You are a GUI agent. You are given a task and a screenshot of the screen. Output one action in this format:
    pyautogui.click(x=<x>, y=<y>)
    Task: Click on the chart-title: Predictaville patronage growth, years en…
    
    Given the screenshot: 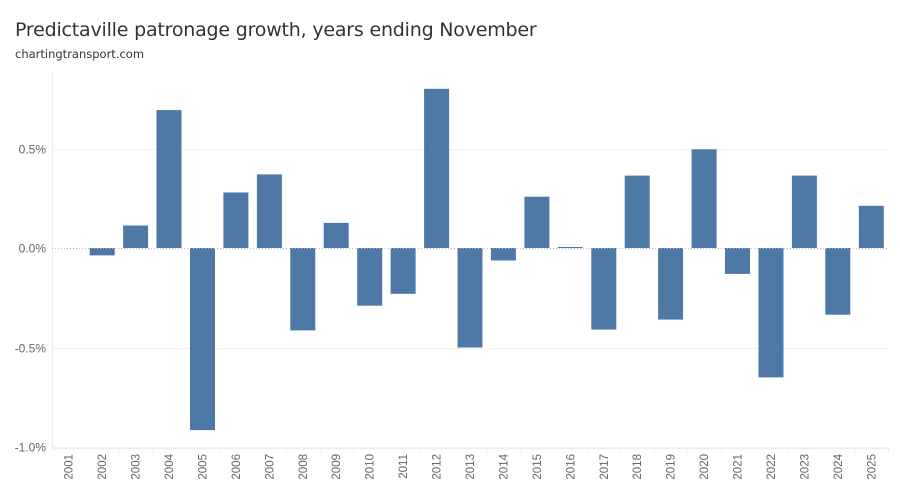 What is the action you would take?
    pyautogui.click(x=276, y=30)
    